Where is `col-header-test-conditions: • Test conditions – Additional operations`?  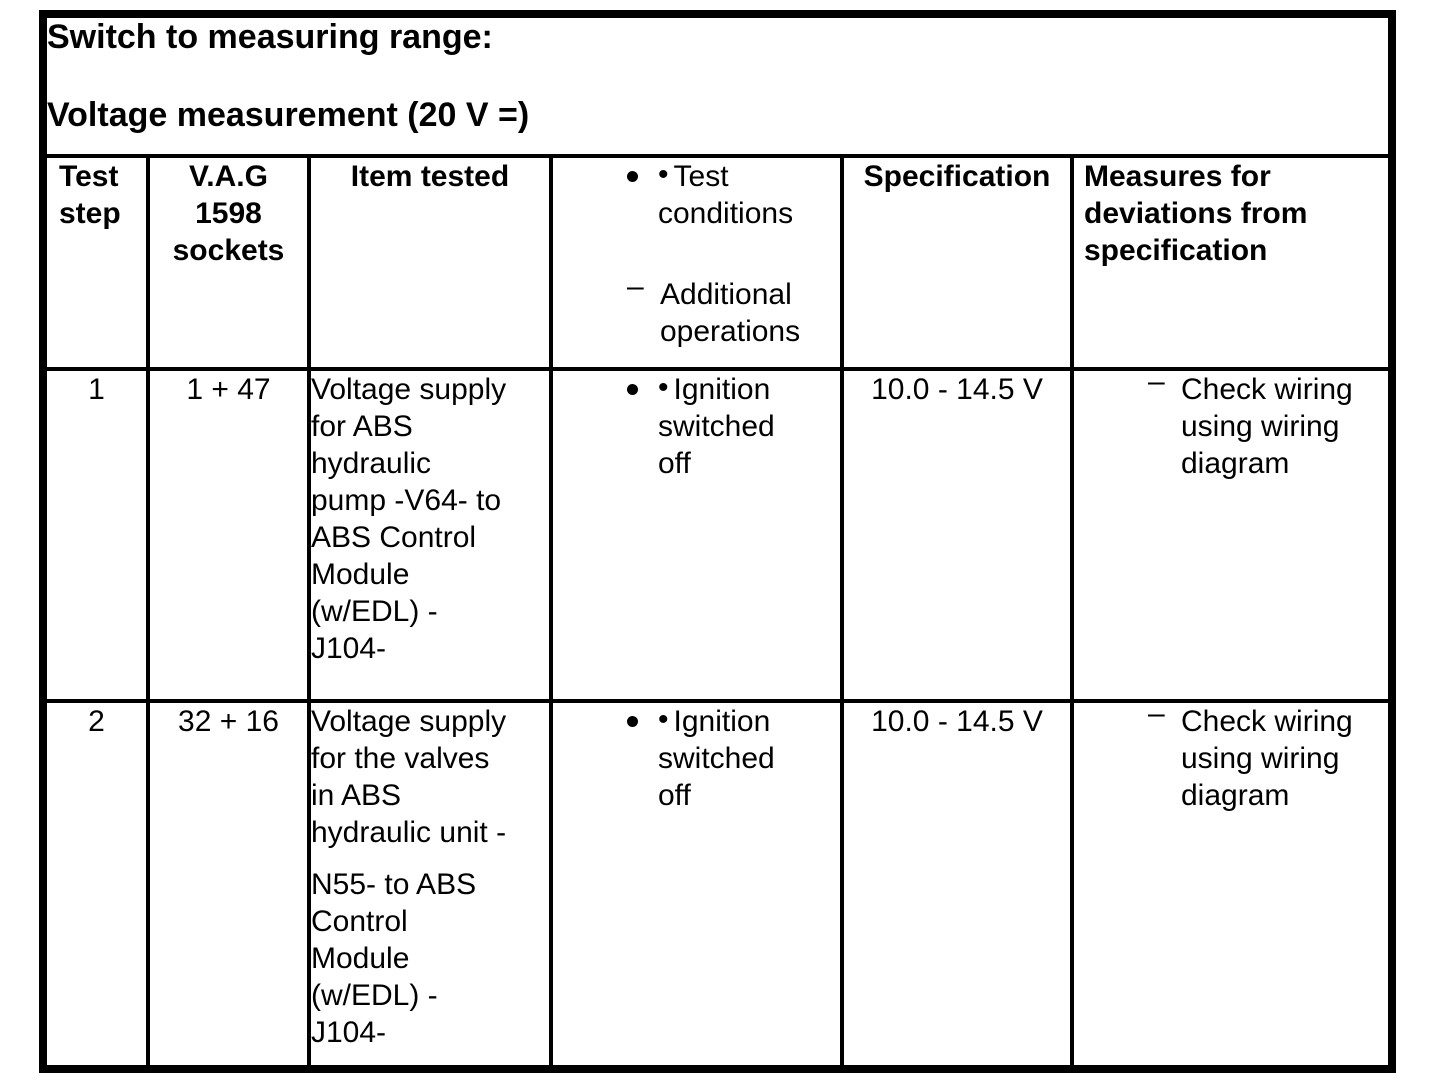 col-header-test-conditions: • Test conditions – Additional operations is located at coordinates (696, 262).